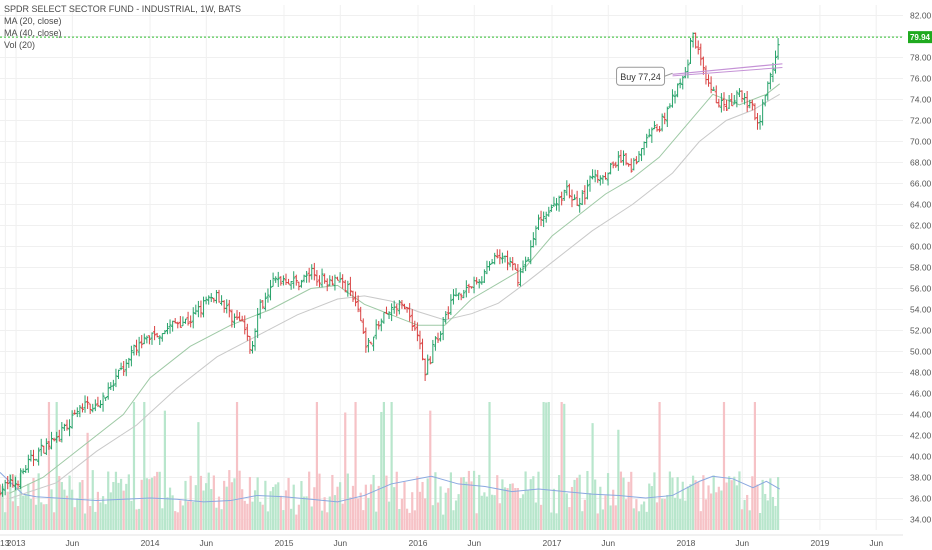 The image size is (932, 550). I want to click on y-tick-label: 40.00, so click(921, 457).